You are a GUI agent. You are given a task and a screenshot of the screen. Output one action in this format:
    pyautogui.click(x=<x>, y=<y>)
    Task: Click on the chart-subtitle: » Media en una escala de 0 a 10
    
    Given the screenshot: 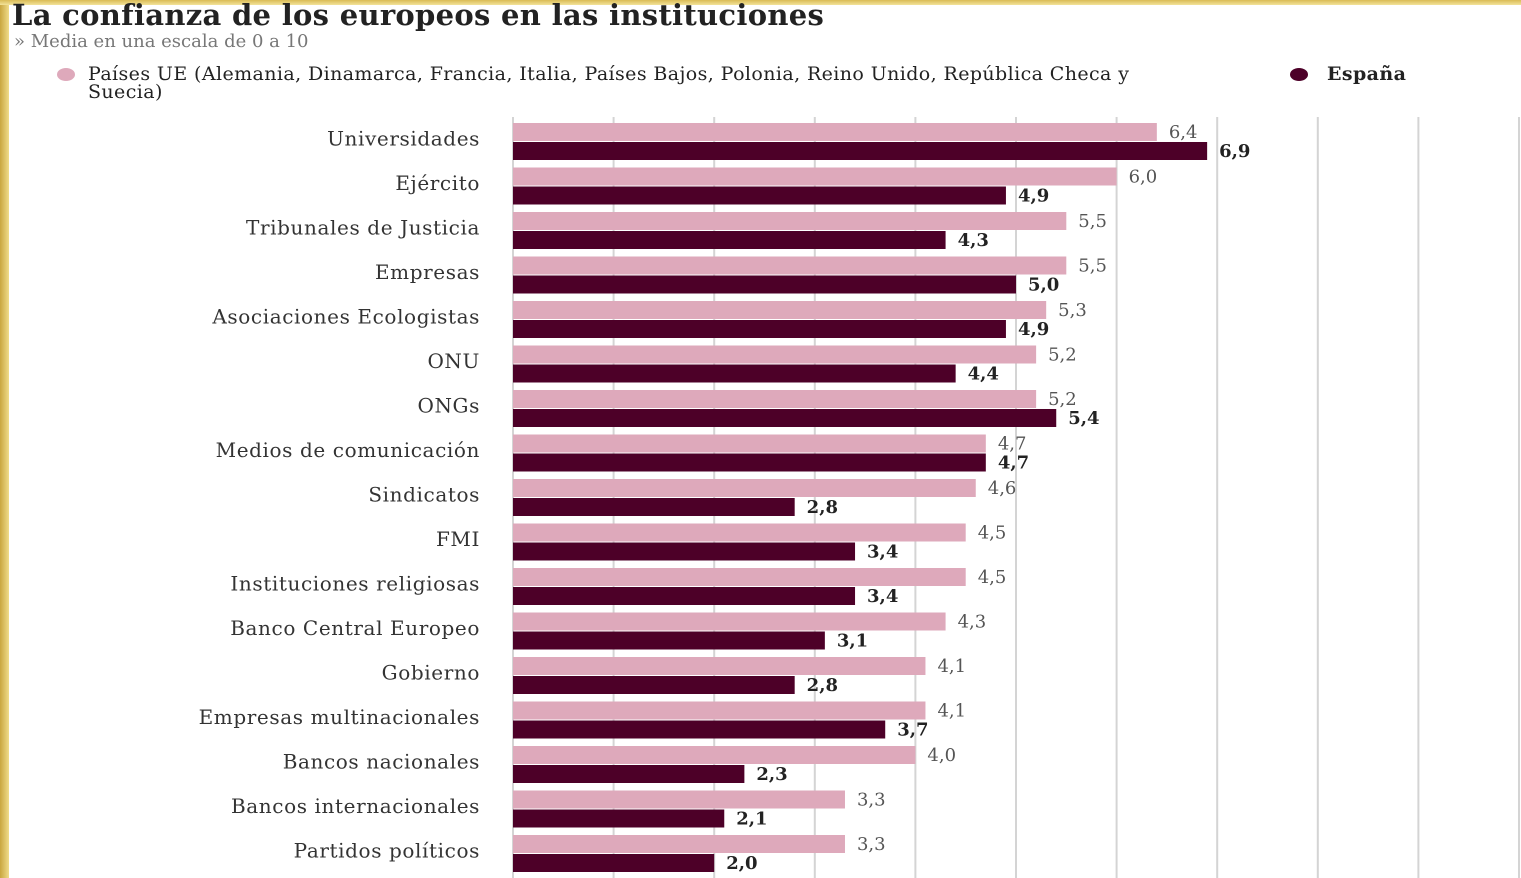 What is the action you would take?
    pyautogui.click(x=161, y=41)
    